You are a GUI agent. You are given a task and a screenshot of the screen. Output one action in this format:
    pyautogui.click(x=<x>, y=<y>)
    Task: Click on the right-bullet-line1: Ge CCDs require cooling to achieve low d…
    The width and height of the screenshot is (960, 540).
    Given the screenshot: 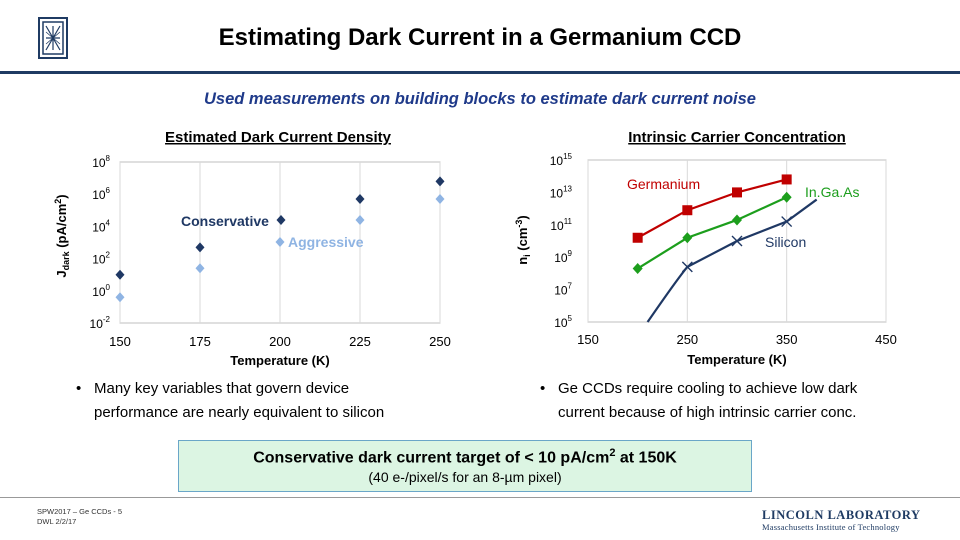 What is the action you would take?
    pyautogui.click(x=708, y=388)
    